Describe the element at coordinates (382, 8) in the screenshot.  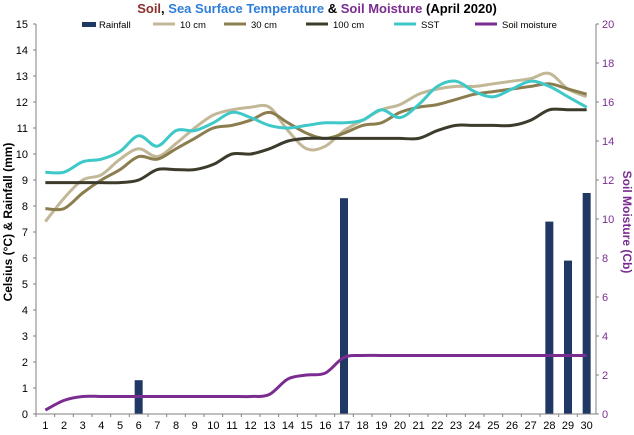
I see `title-part: Soil Moisture` at that location.